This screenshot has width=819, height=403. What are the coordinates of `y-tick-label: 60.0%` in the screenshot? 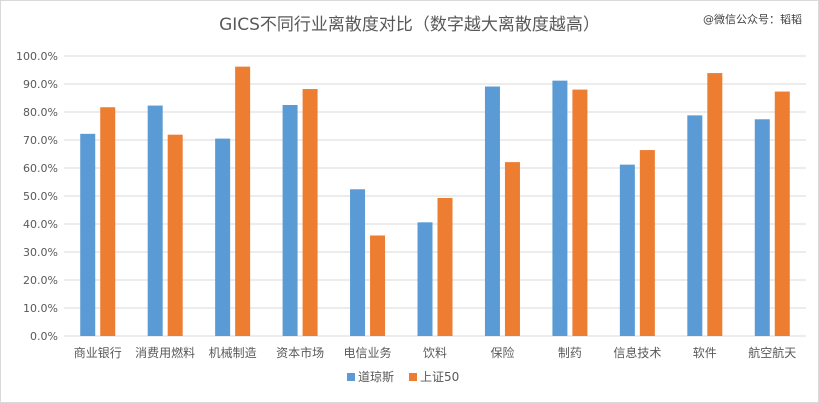 It's located at (40, 168).